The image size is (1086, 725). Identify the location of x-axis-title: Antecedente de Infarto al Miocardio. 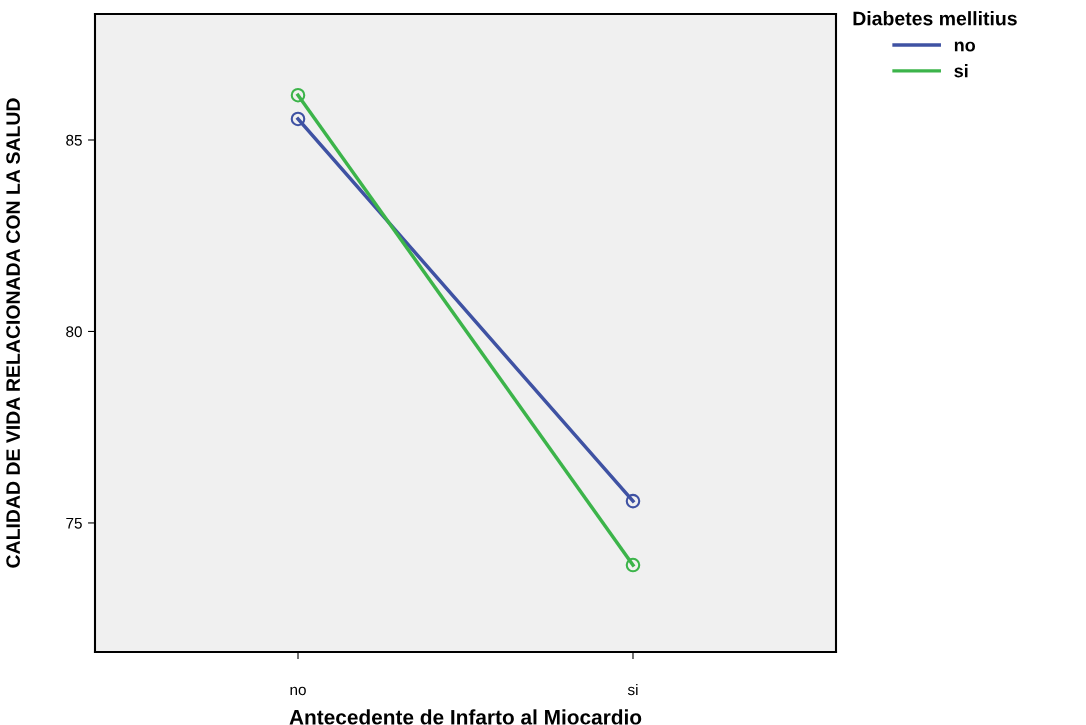
(465, 717).